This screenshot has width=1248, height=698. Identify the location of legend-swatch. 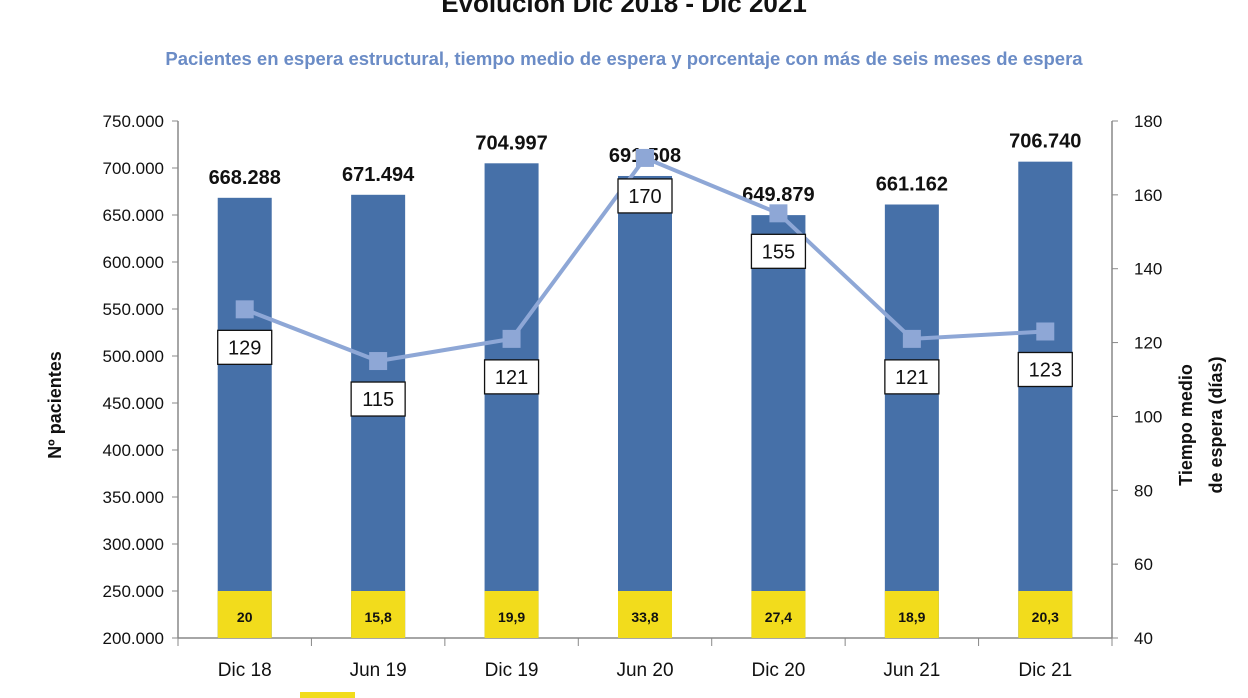
(327, 695).